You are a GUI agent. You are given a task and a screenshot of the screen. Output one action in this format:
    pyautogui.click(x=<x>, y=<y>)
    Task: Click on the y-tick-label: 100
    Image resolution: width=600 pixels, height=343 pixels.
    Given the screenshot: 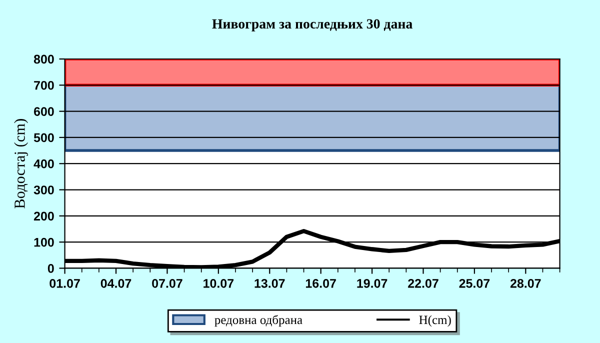 What is the action you would take?
    pyautogui.click(x=44, y=242)
    